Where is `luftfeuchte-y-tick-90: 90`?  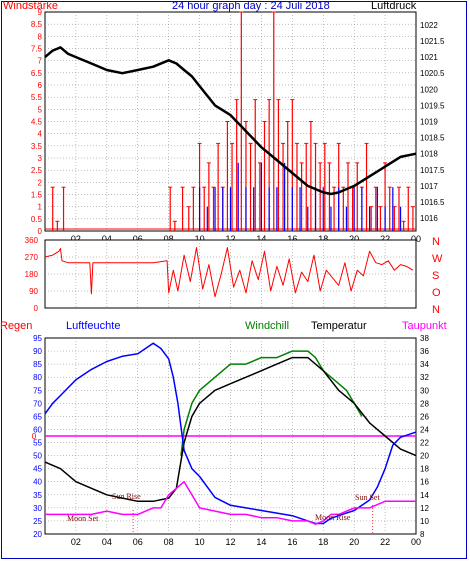 luftfeuchte-y-tick-90: 90 is located at coordinates (37, 351).